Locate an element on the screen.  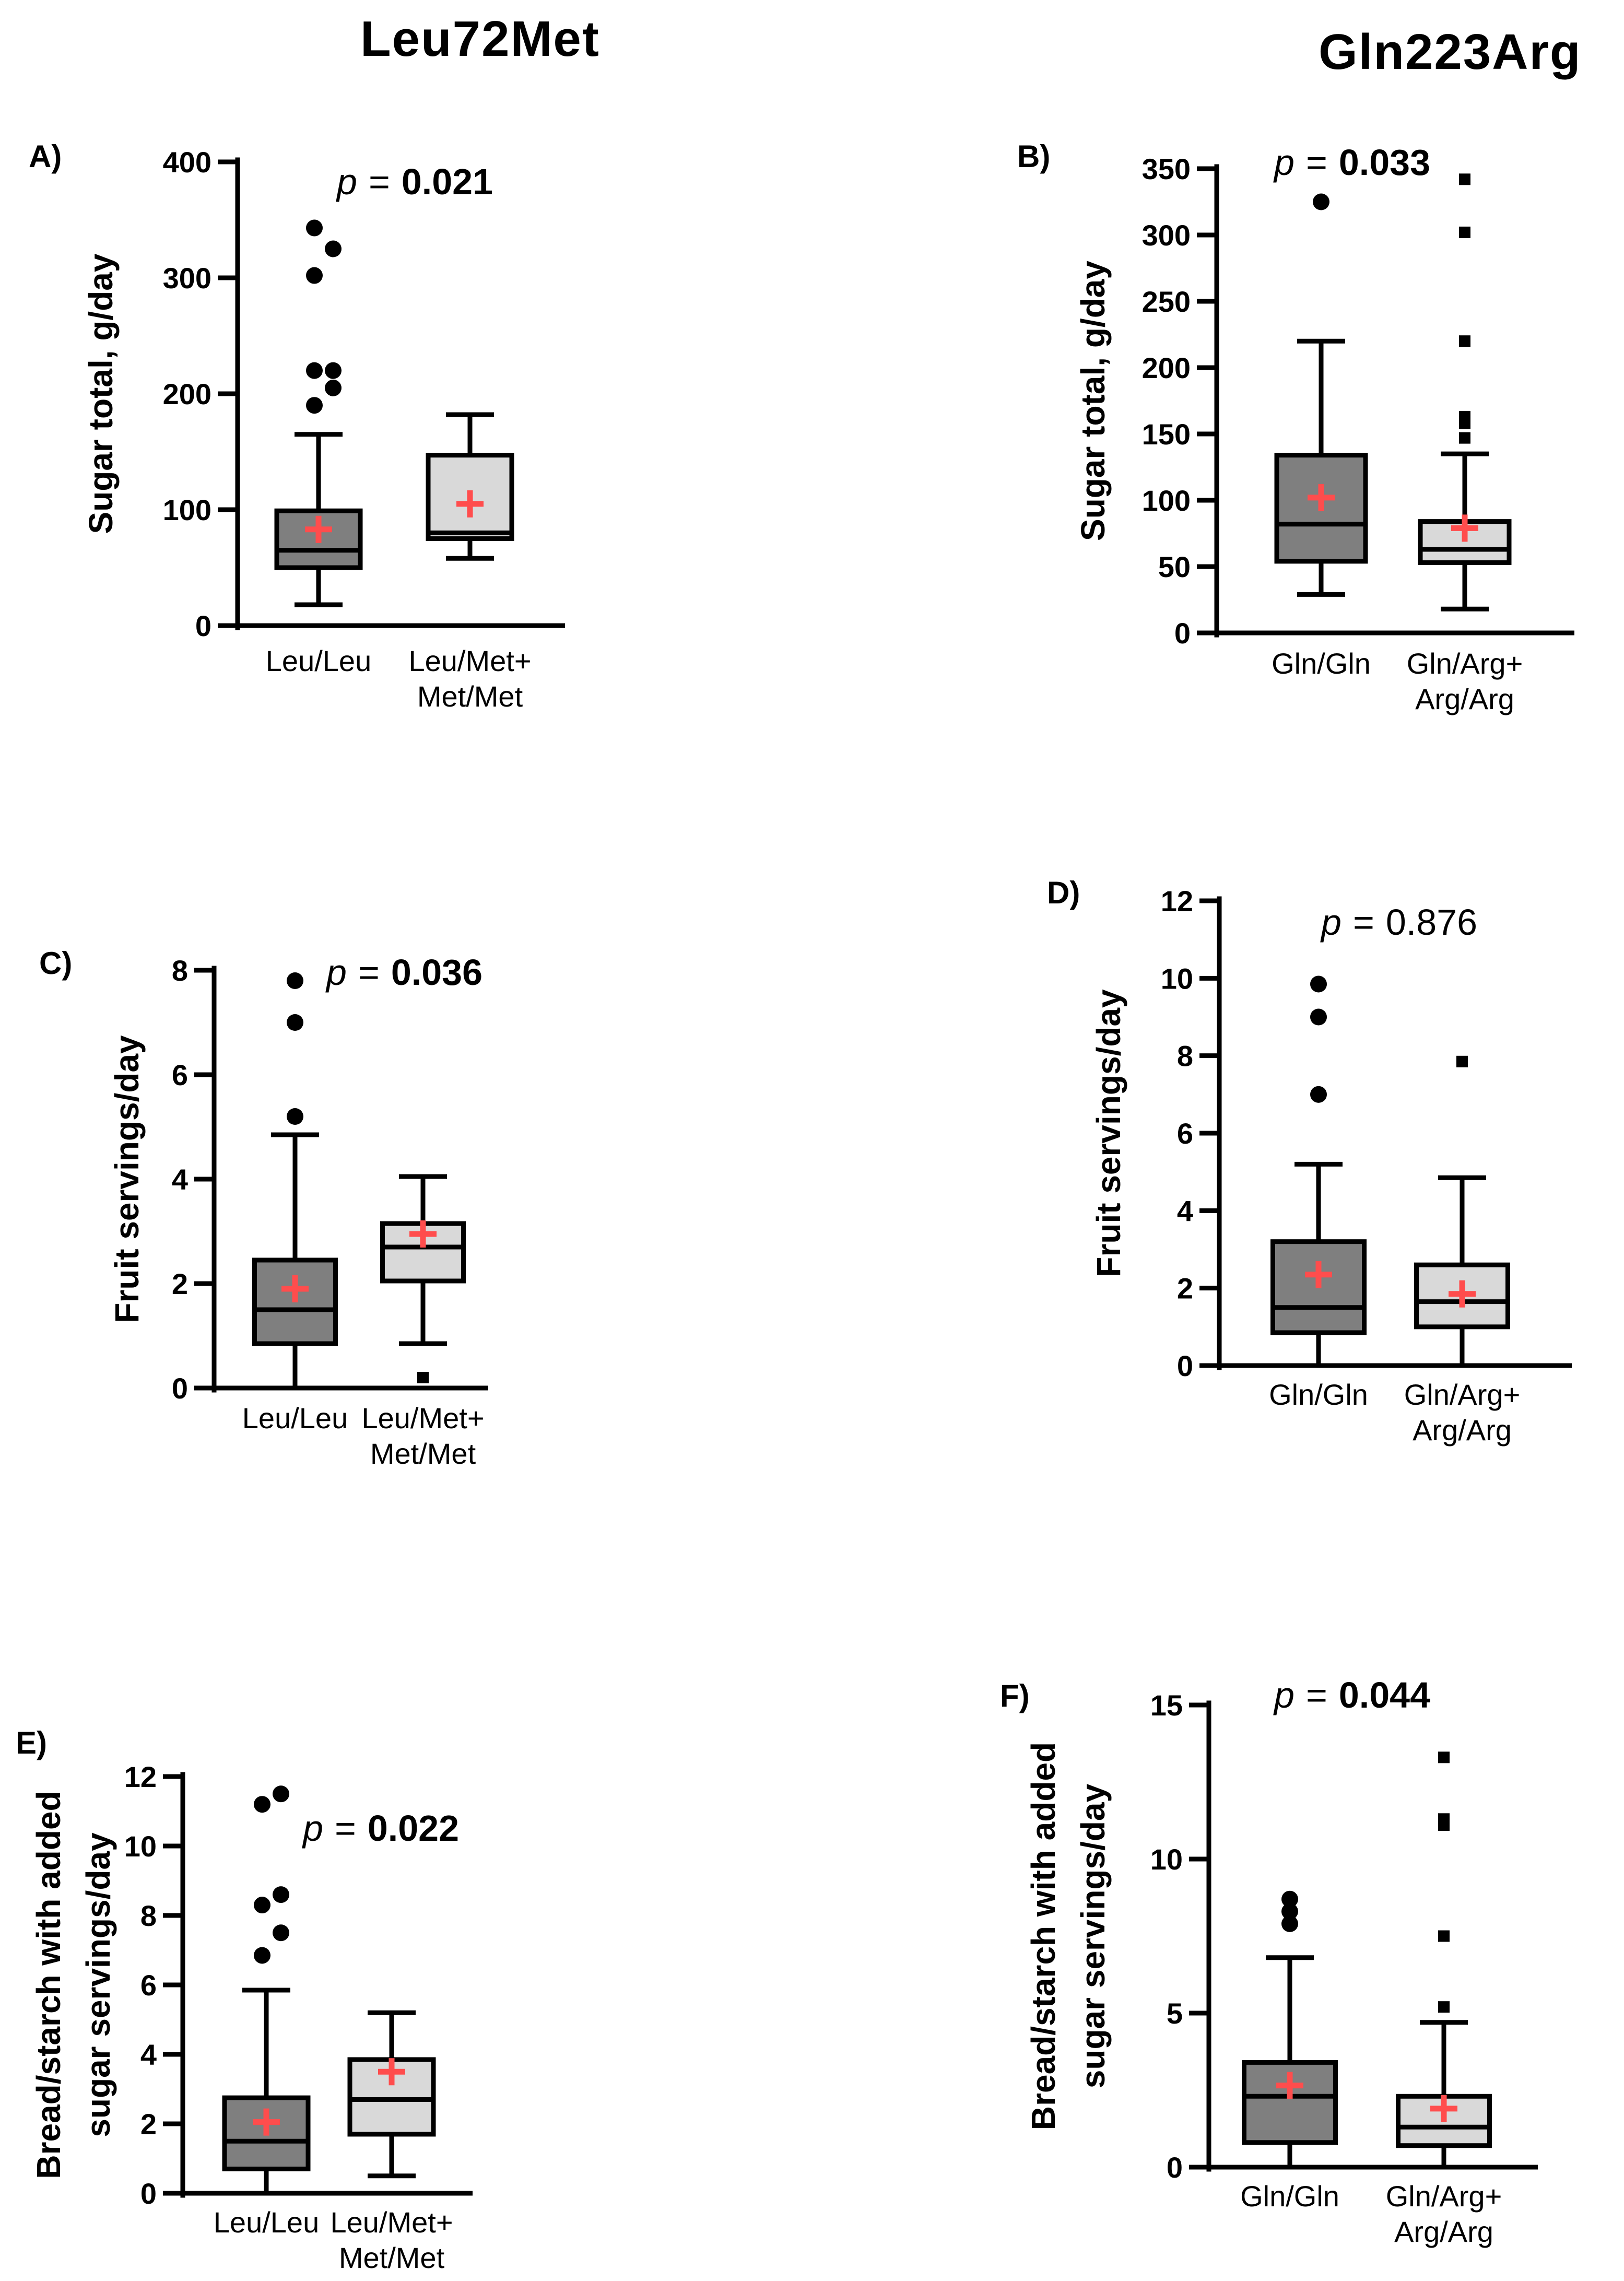
y-tick-label: 50 is located at coordinates (1174, 566).